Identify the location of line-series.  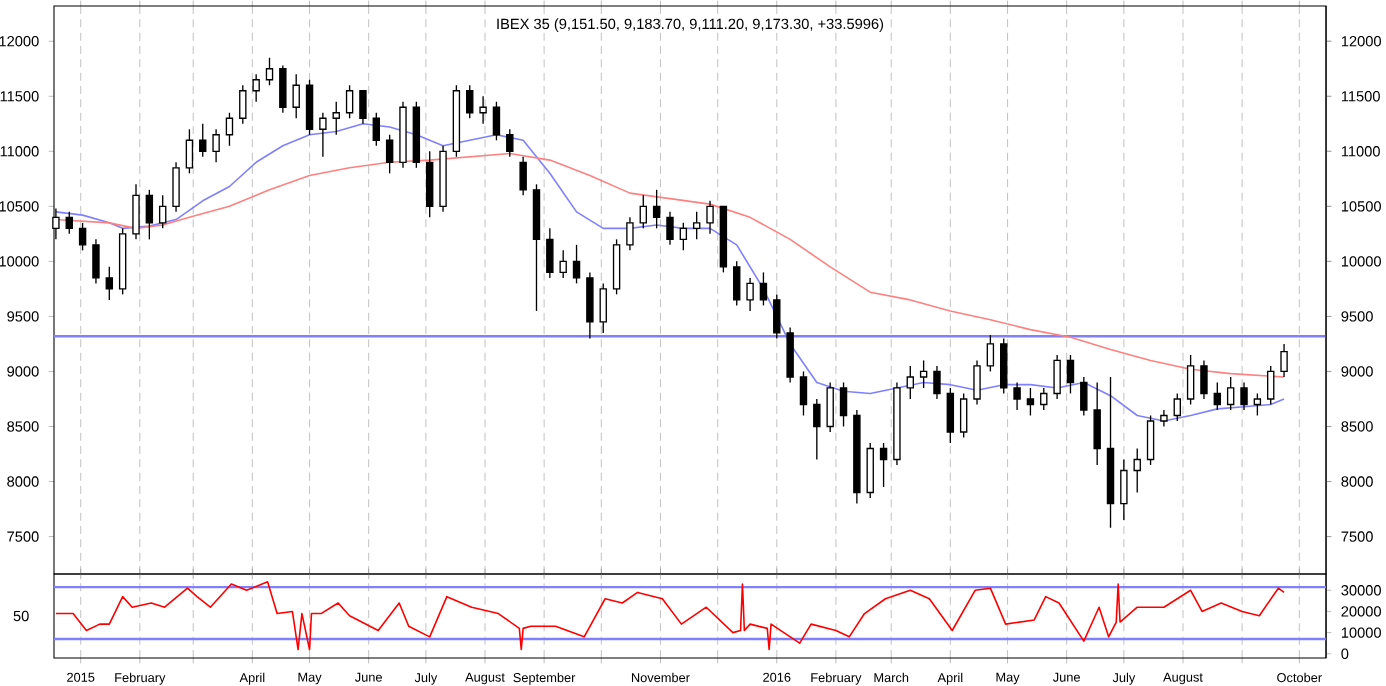
(670, 616).